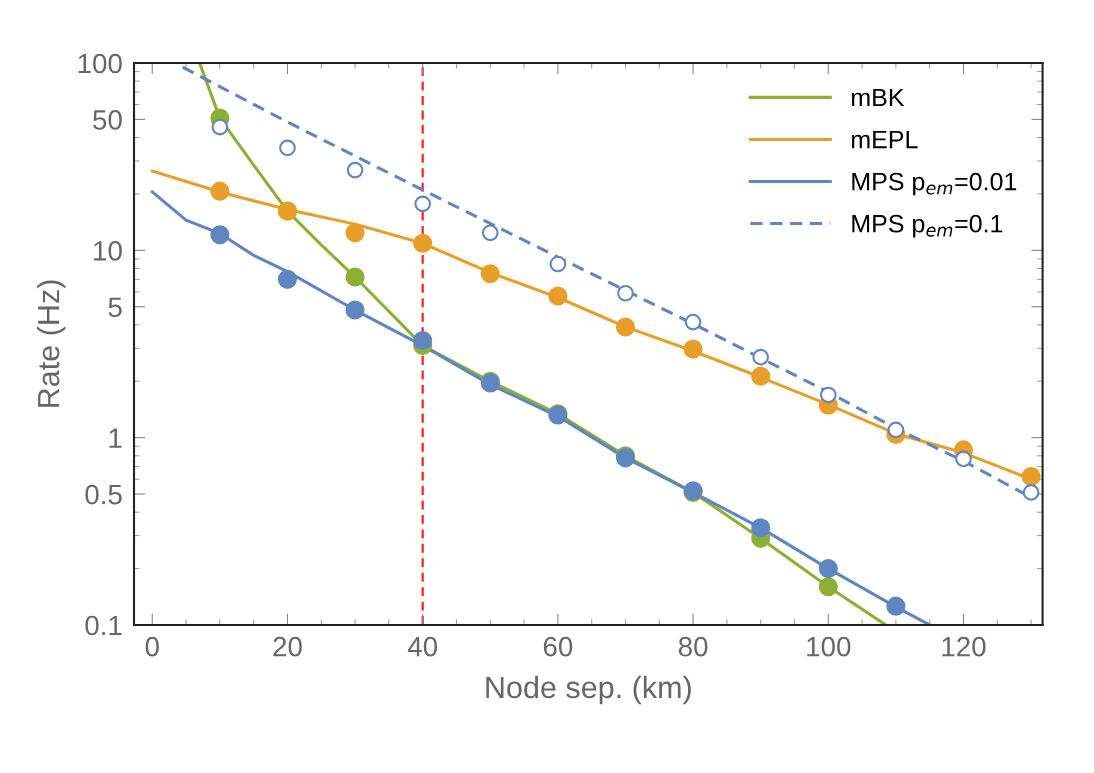  I want to click on legend-label: MPS p$_{em}$=0.01, so click(934, 184).